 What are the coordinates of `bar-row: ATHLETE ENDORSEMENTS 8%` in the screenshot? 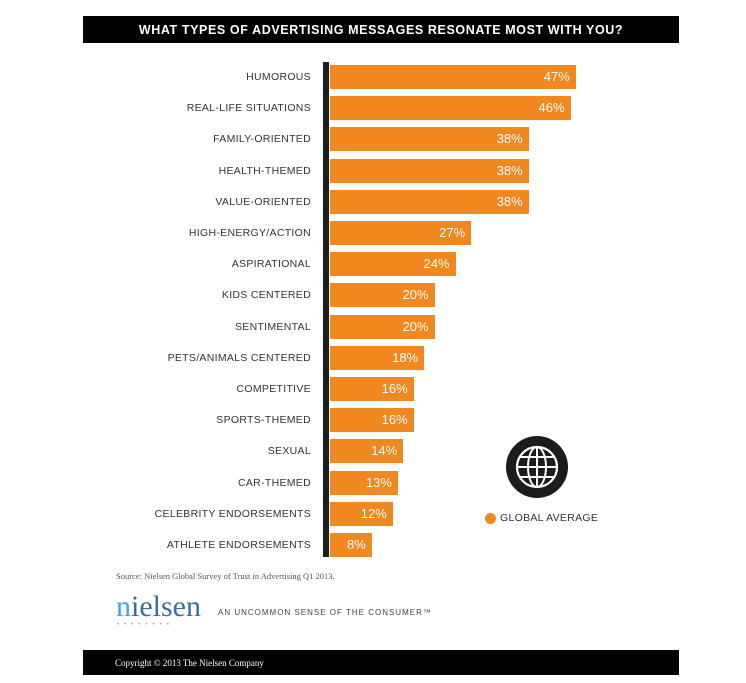 It's located at (373, 545).